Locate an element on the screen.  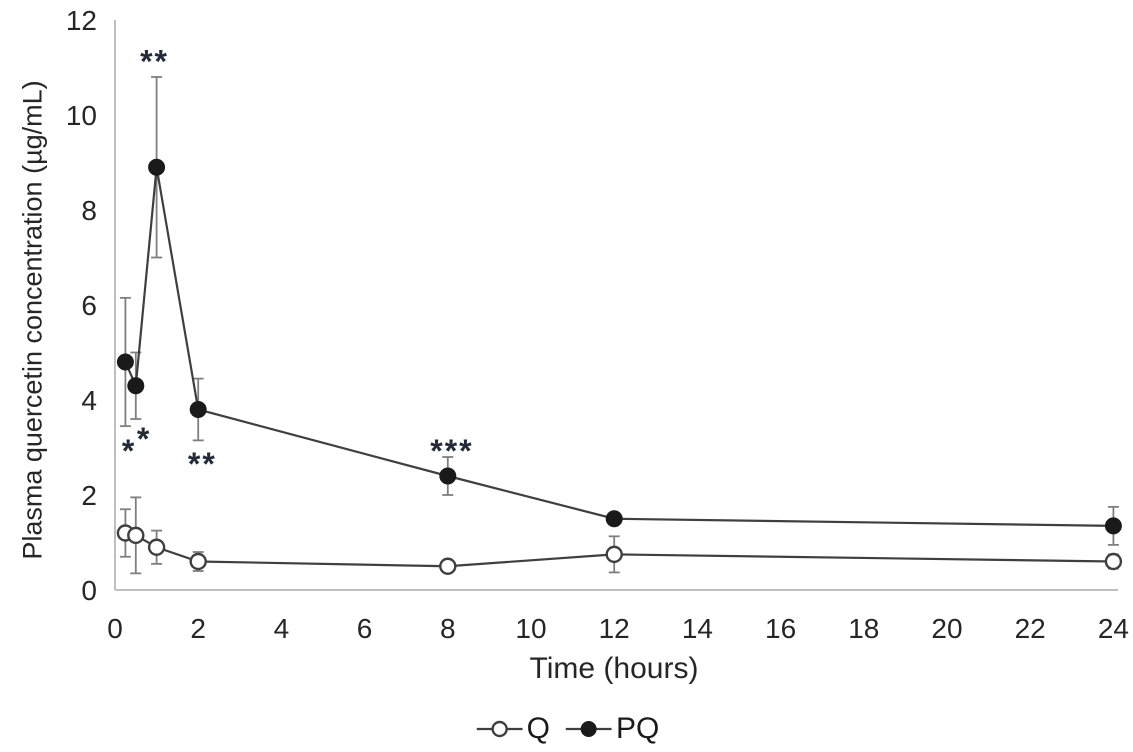
x-tick-label: 0 is located at coordinates (115, 628).